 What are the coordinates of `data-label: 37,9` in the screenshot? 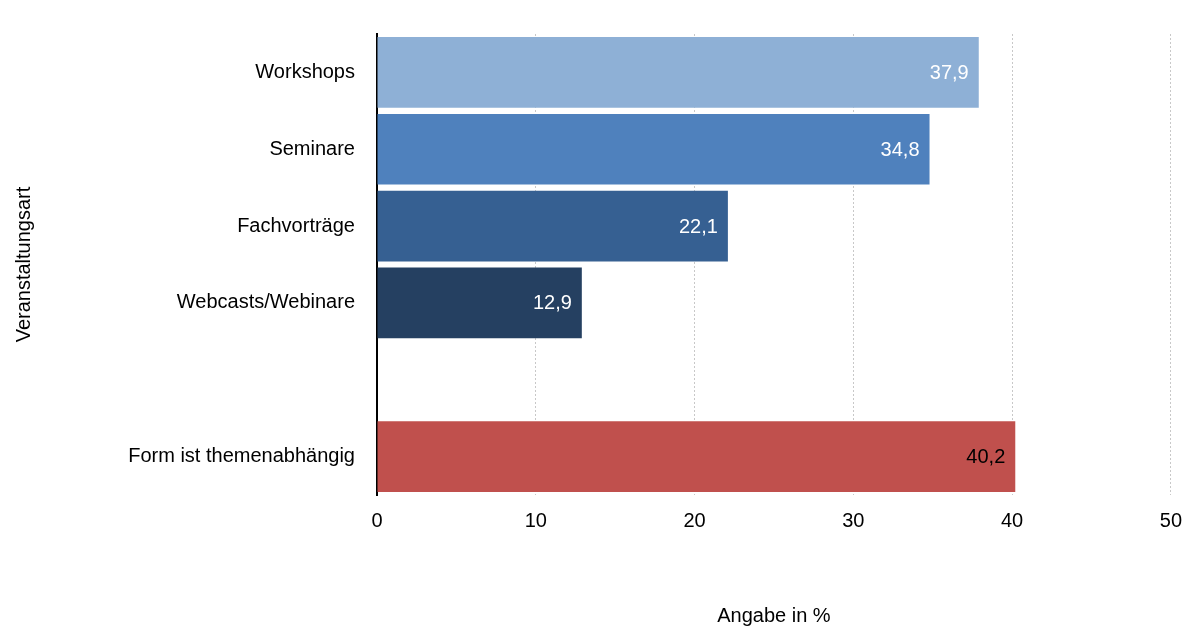 It's located at (949, 71).